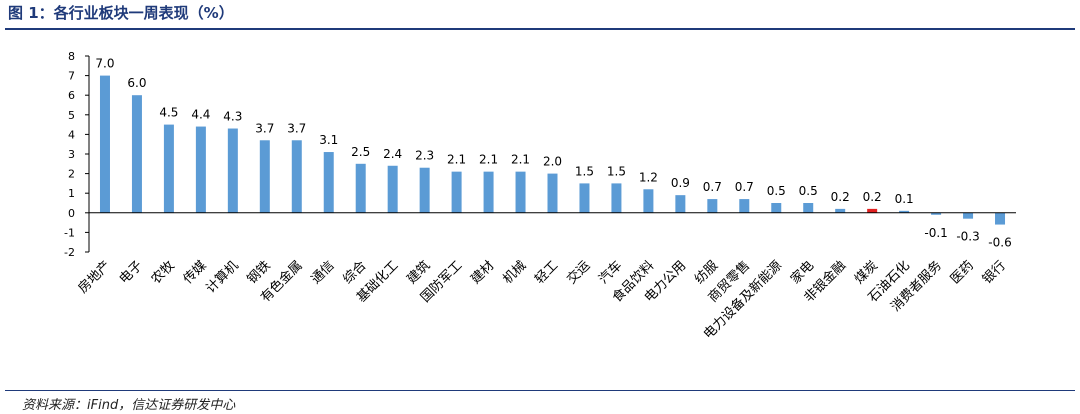 Image resolution: width=1080 pixels, height=414 pixels. Describe the element at coordinates (424, 156) in the screenshot. I see `data-label: 2.3` at that location.